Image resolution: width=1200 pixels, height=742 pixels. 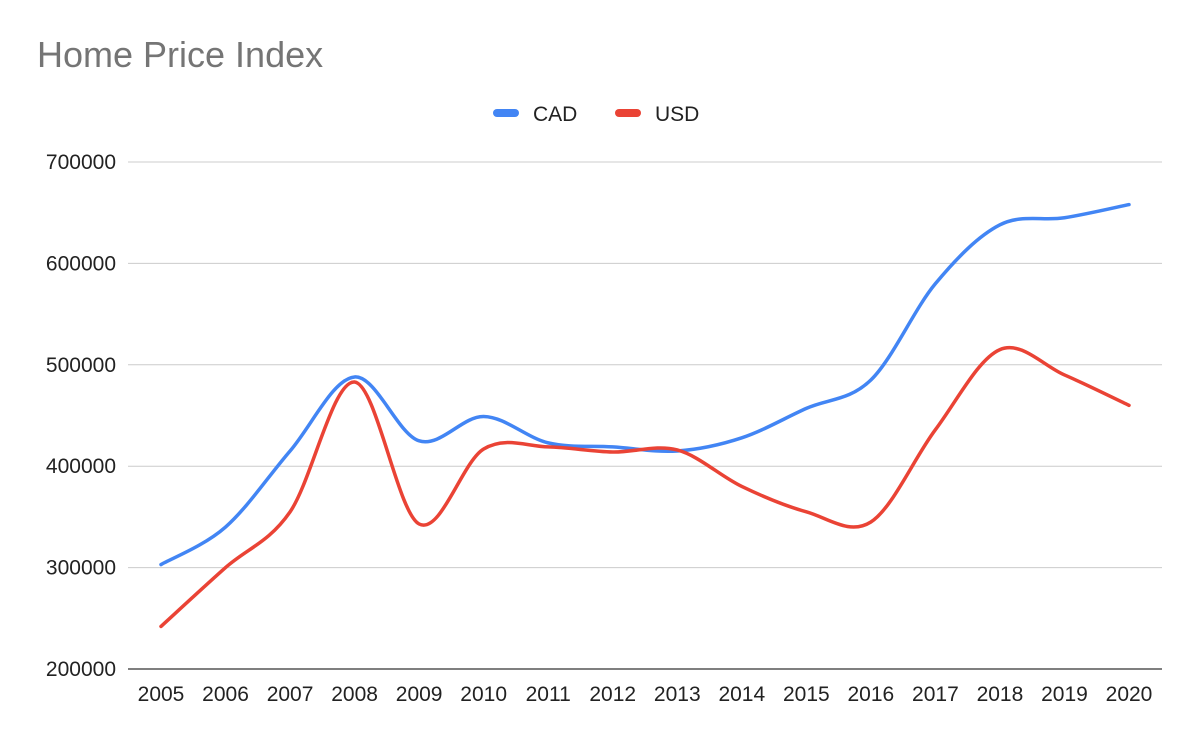 I want to click on x-tick-label: 2009, so click(x=419, y=694).